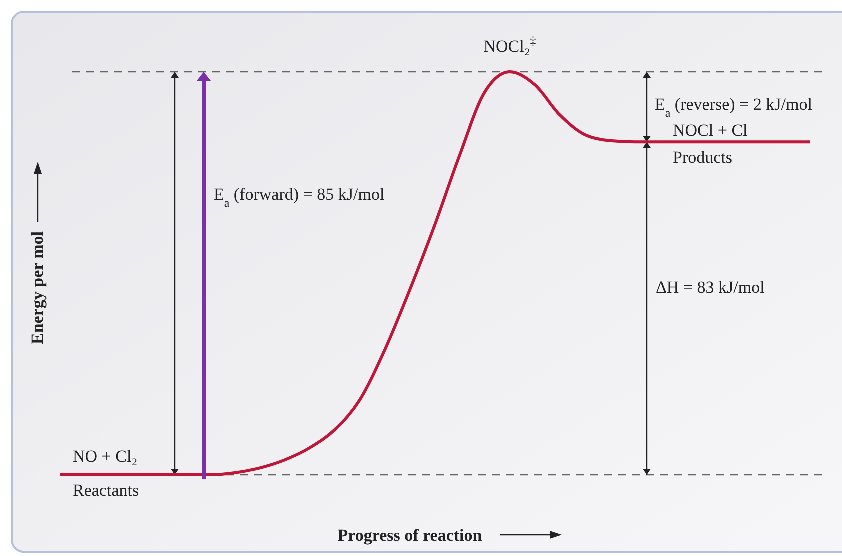 The height and width of the screenshot is (556, 842). I want to click on annotation: NOCl + Cl, so click(710, 130).